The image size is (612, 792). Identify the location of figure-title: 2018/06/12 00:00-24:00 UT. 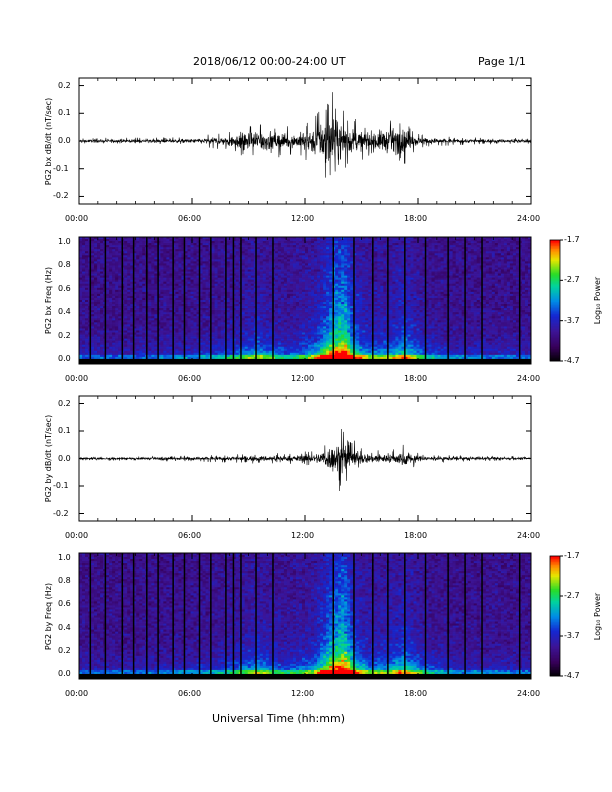
(269, 61).